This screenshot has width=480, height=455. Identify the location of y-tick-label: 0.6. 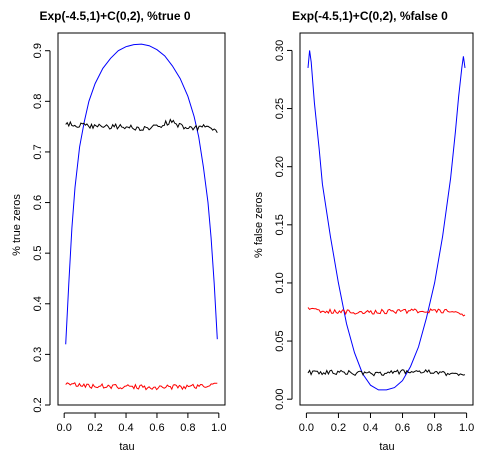
(38, 202).